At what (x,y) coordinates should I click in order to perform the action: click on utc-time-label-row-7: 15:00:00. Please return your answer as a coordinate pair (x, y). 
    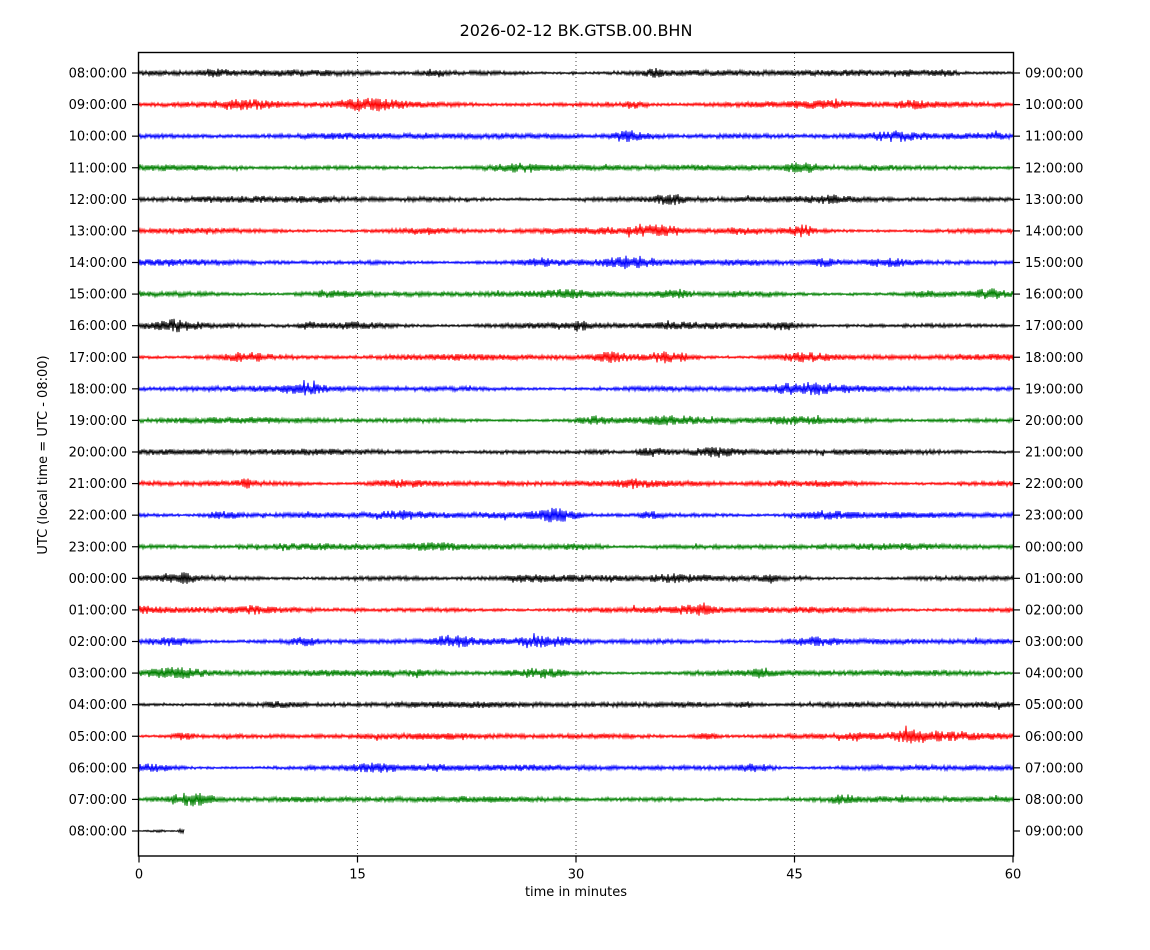
    Looking at the image, I should click on (98, 295).